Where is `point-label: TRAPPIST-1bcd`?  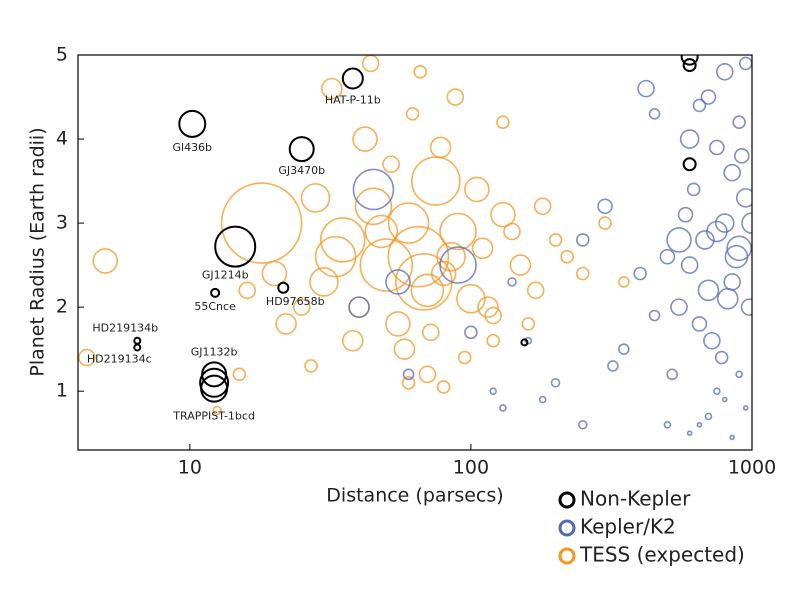
point-label: TRAPPIST-1bcd is located at coordinates (213, 416).